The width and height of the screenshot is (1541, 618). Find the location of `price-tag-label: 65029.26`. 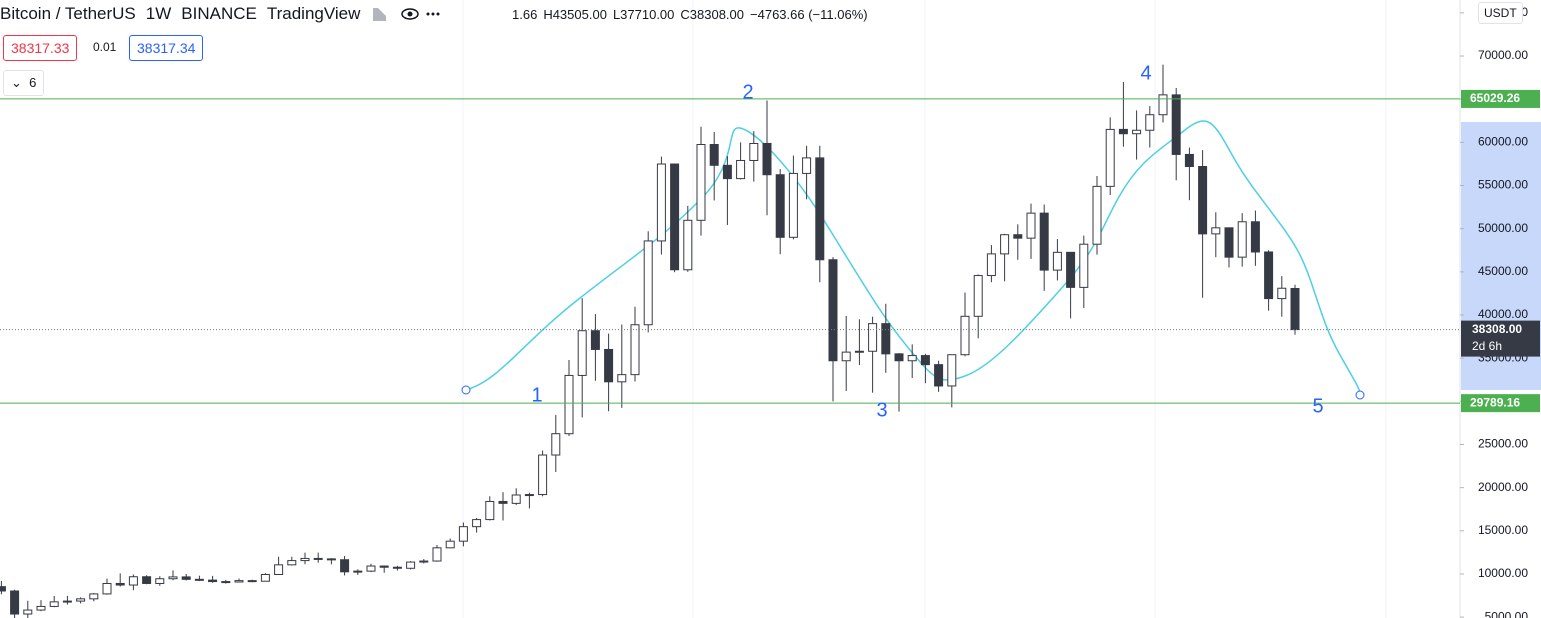

price-tag-label: 65029.26 is located at coordinates (1495, 98).